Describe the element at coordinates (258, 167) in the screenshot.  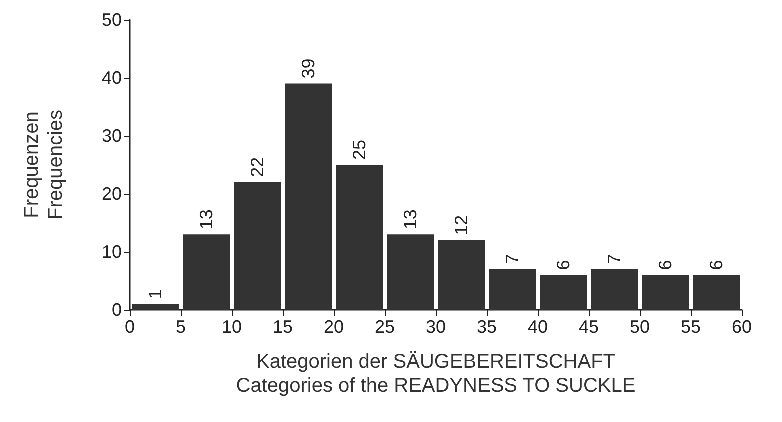
I see `data-label: 22` at that location.